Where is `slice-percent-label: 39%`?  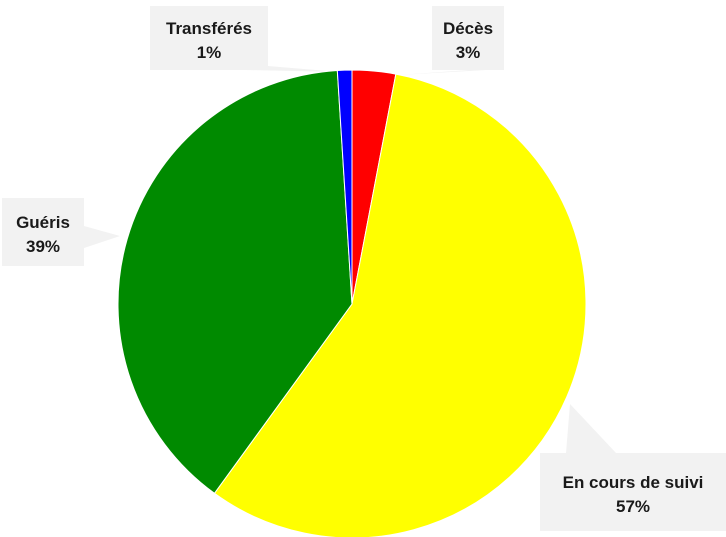
slice-percent-label: 39% is located at coordinates (43, 246).